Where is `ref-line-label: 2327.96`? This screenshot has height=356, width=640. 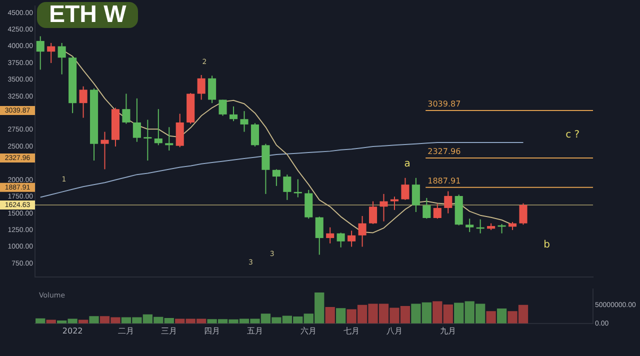 ref-line-label: 2327.96 is located at coordinates (444, 151).